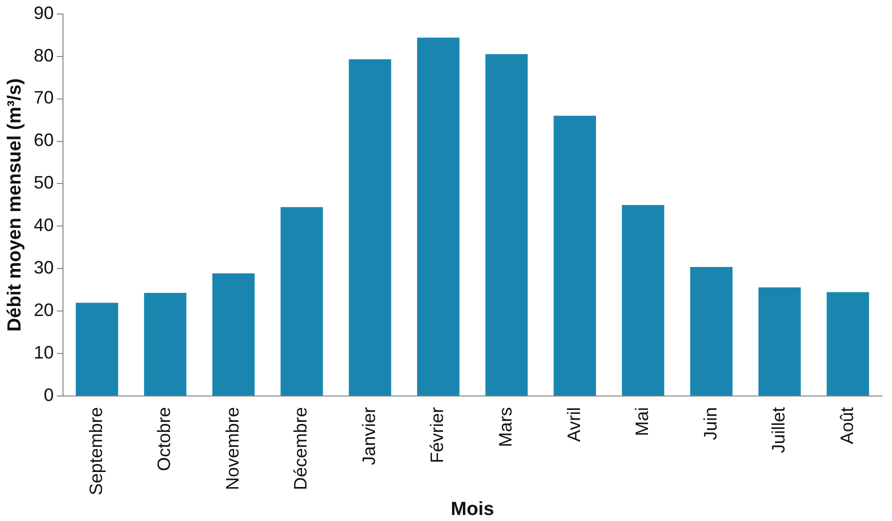 The width and height of the screenshot is (892, 521). What do you see at coordinates (846, 425) in the screenshot?
I see `x-tick-label: Août` at bounding box center [846, 425].